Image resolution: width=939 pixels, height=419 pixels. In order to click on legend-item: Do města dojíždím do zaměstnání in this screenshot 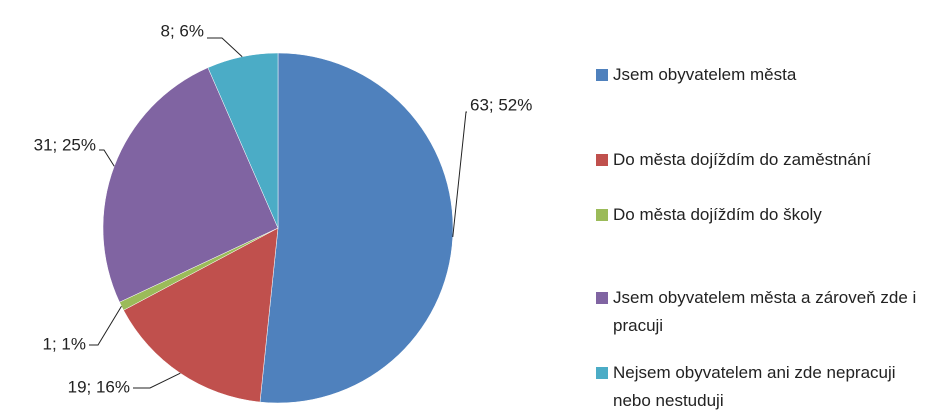, I will do `click(766, 160)`.